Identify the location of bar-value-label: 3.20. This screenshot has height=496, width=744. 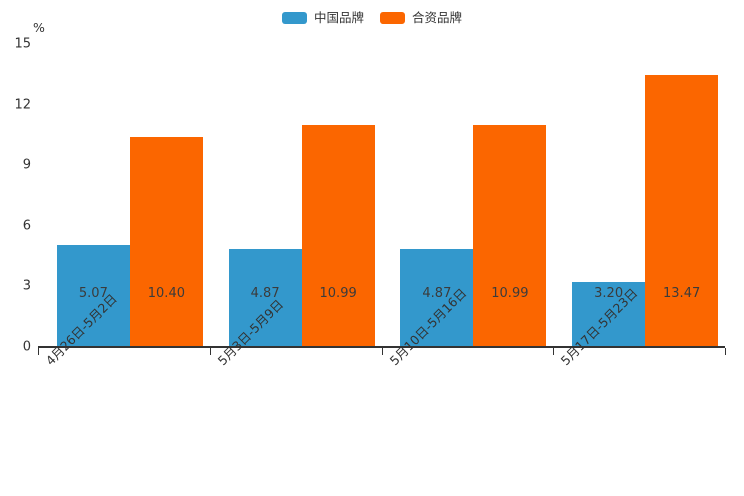
(609, 293).